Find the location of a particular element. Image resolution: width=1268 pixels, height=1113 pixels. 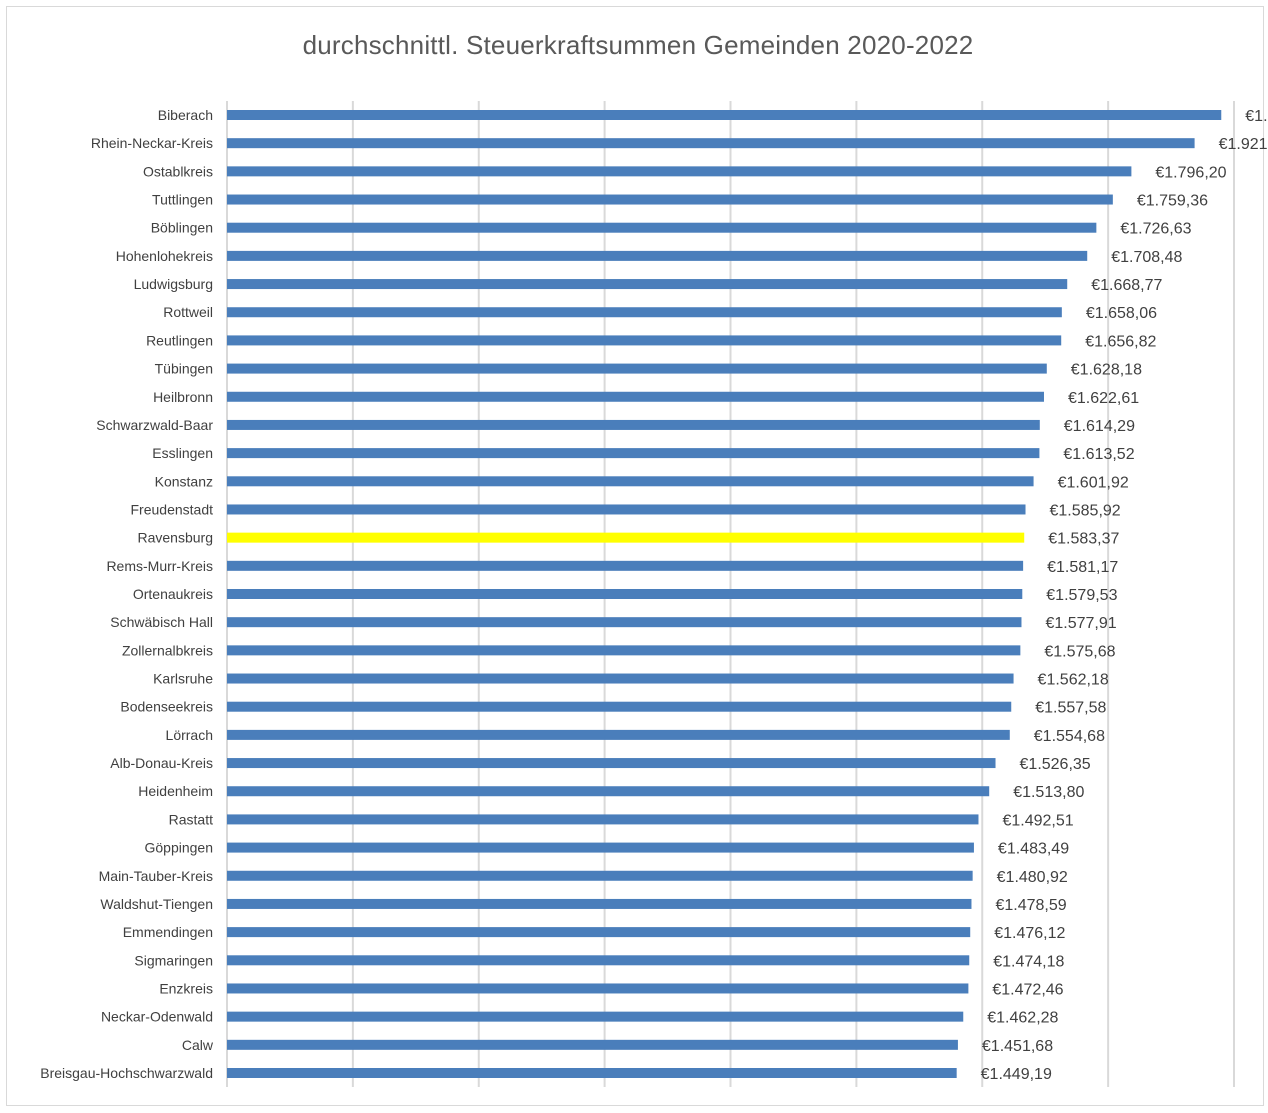

category-label: Rems-Murr-Kreis is located at coordinates (159, 566).